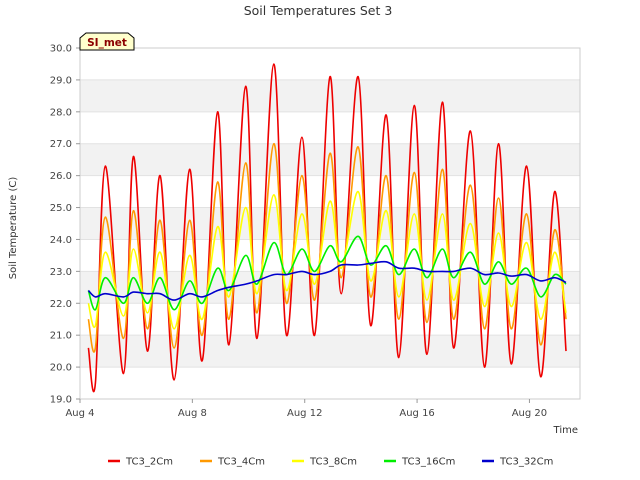  Describe the element at coordinates (529, 413) in the screenshot. I see `x-tick-label: Aug 20` at that location.